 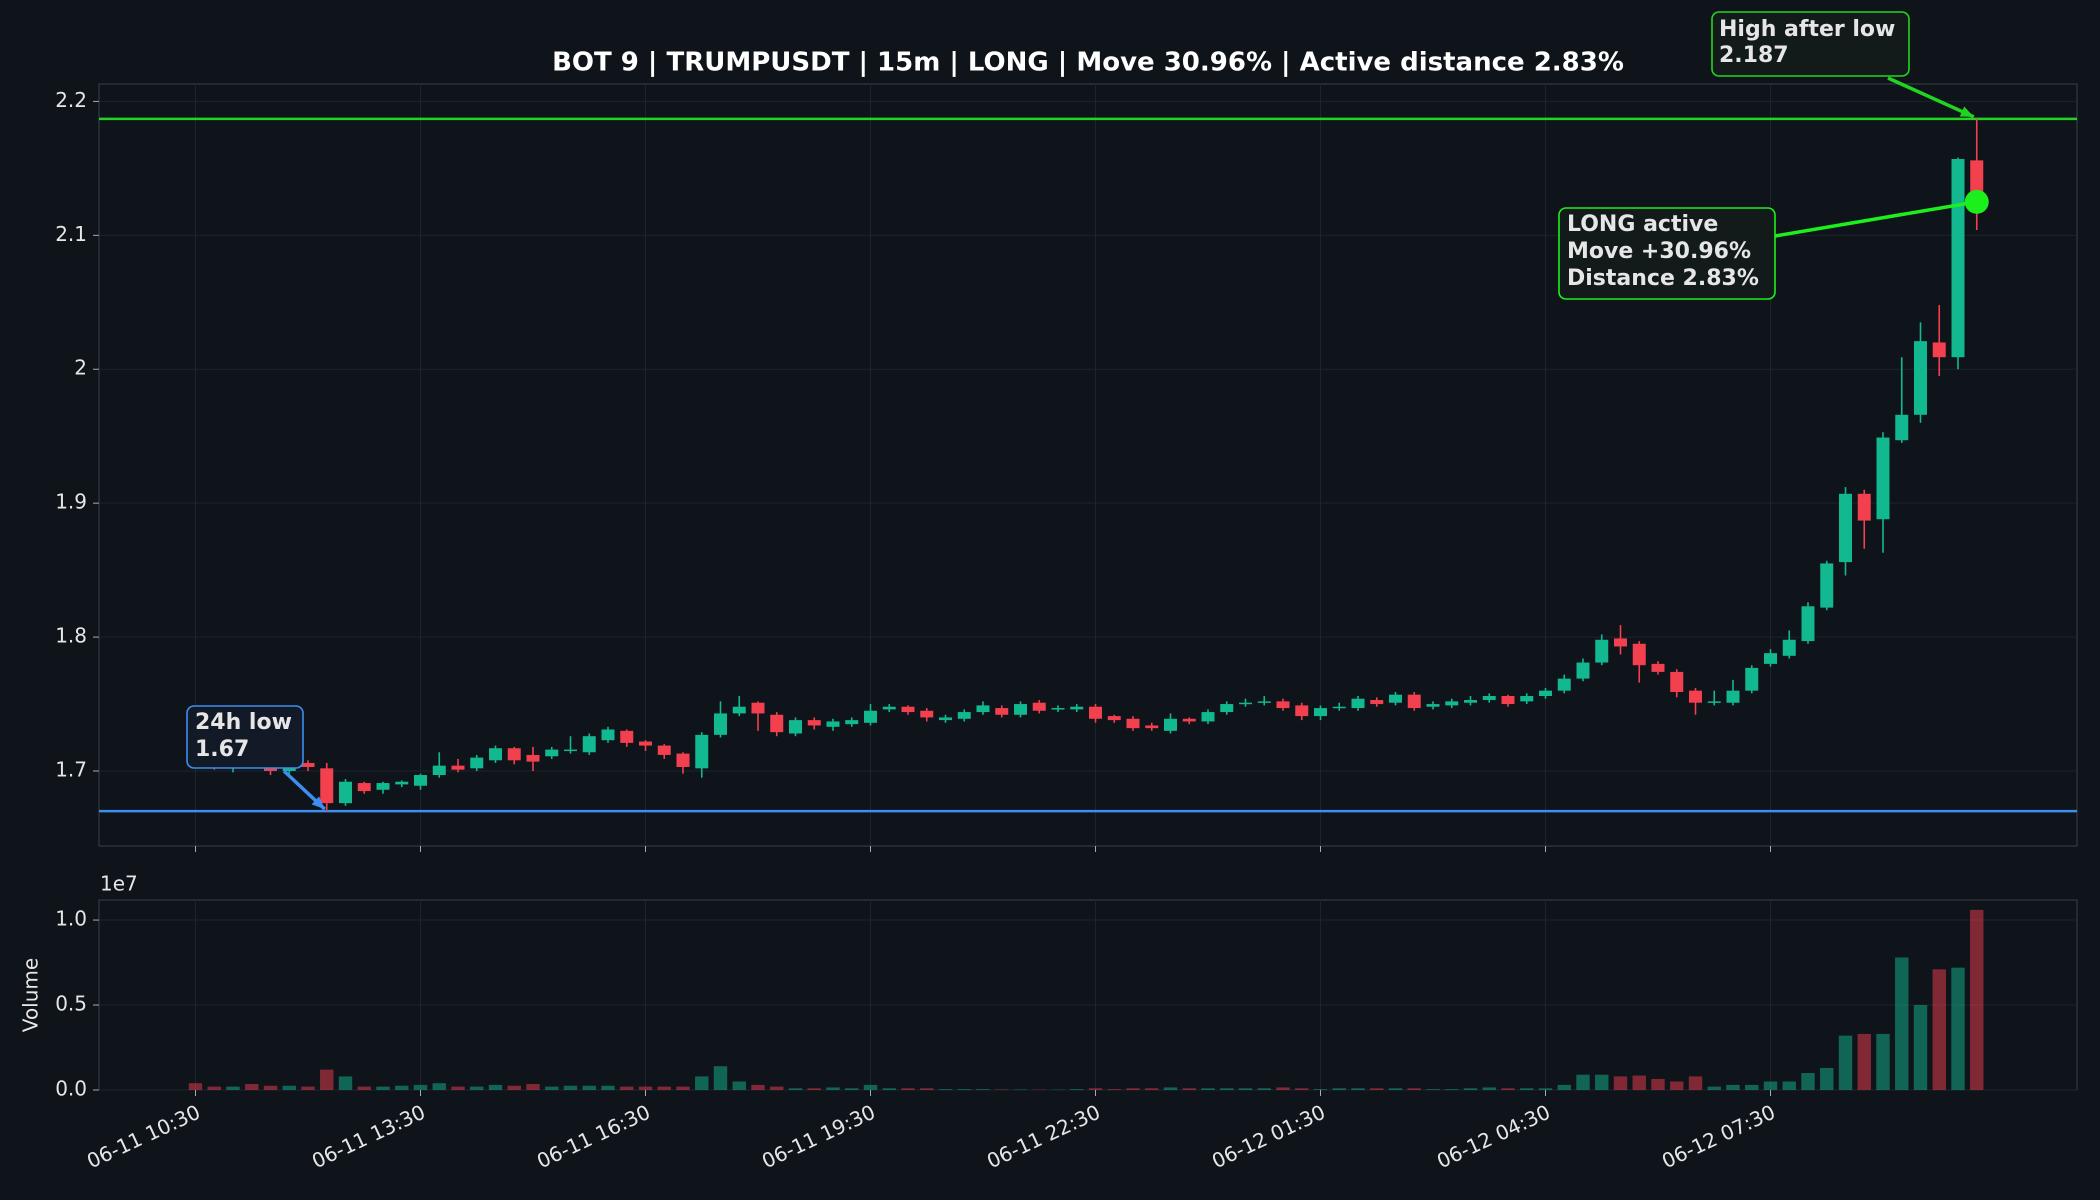 I want to click on y-tick-label: 0.0, so click(x=71, y=1089).